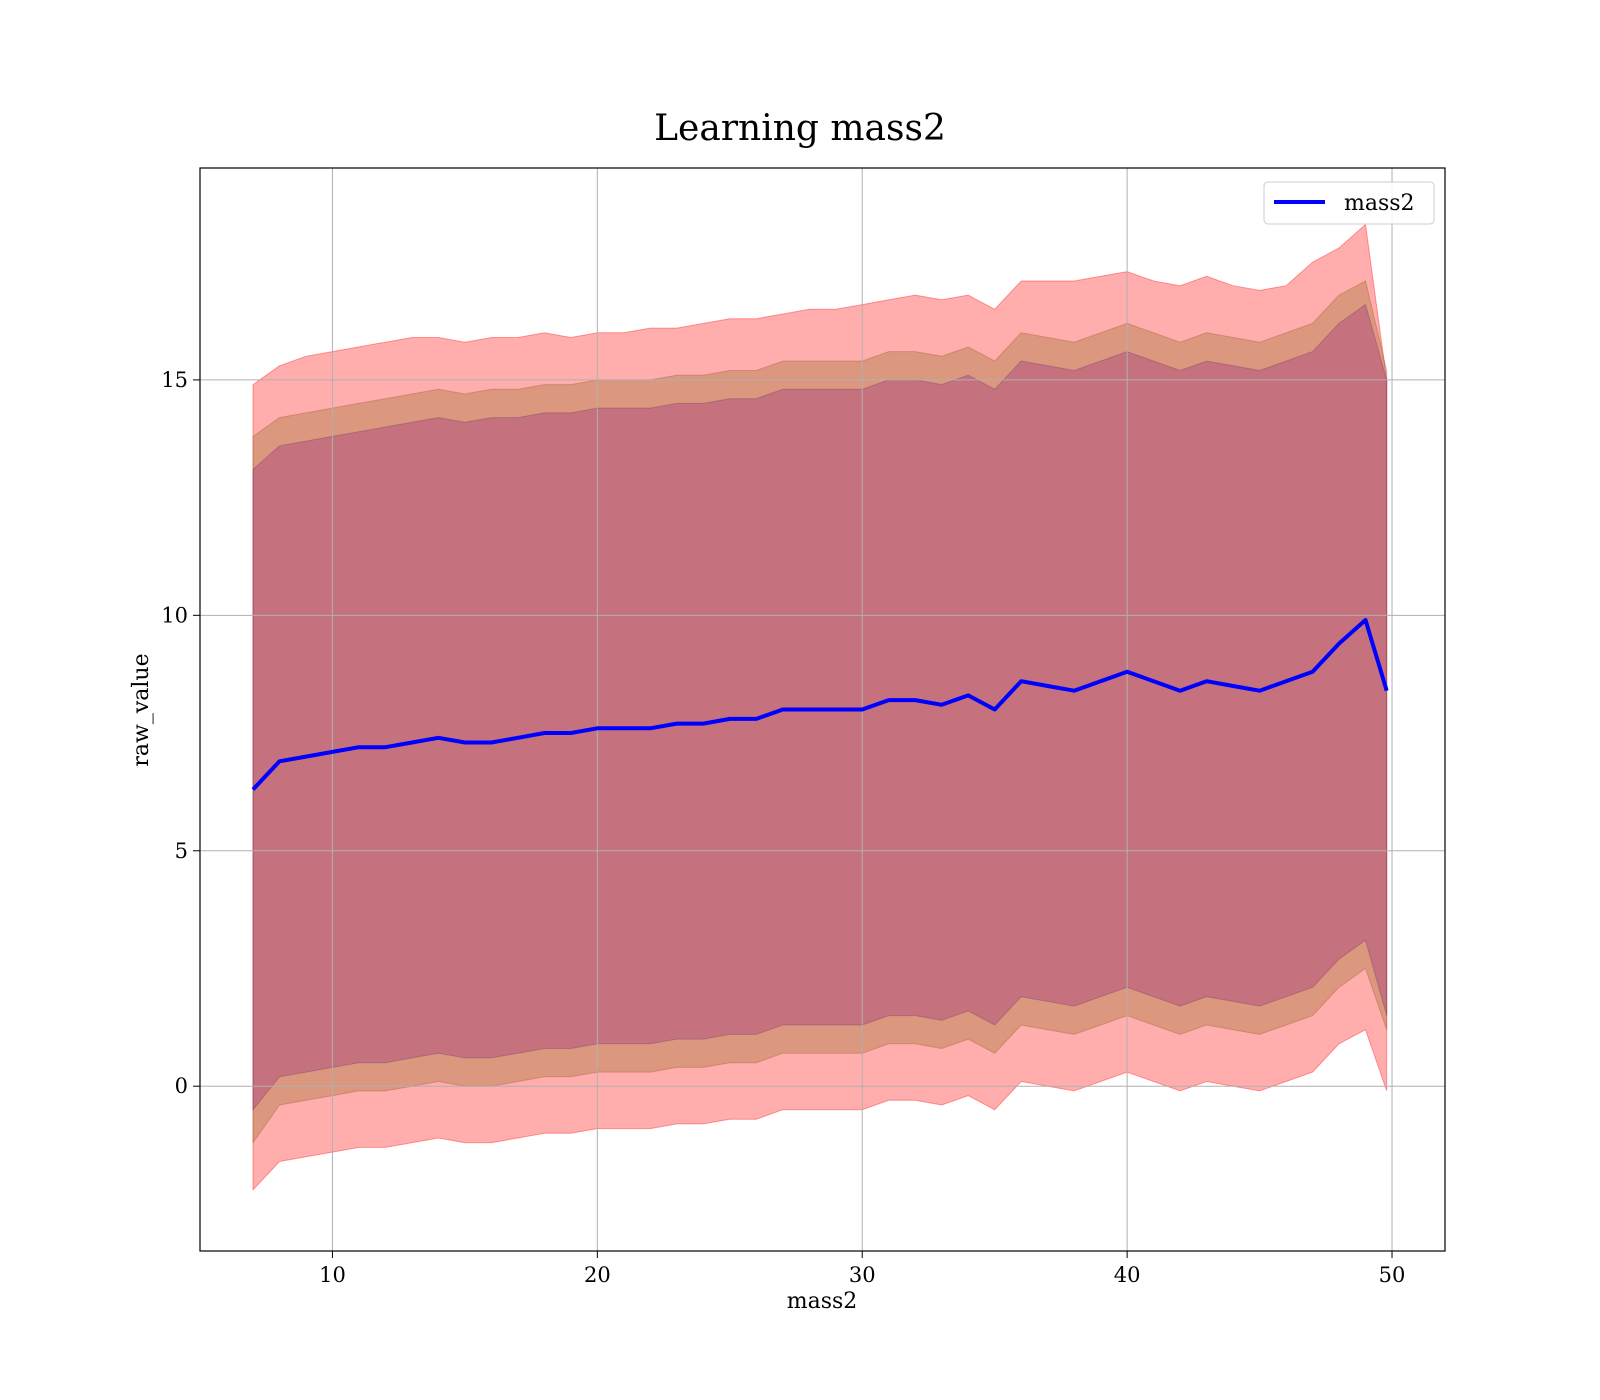 Image resolution: width=1600 pixels, height=1400 pixels. Describe the element at coordinates (800, 128) in the screenshot. I see `chart-title: Learning mass2` at that location.